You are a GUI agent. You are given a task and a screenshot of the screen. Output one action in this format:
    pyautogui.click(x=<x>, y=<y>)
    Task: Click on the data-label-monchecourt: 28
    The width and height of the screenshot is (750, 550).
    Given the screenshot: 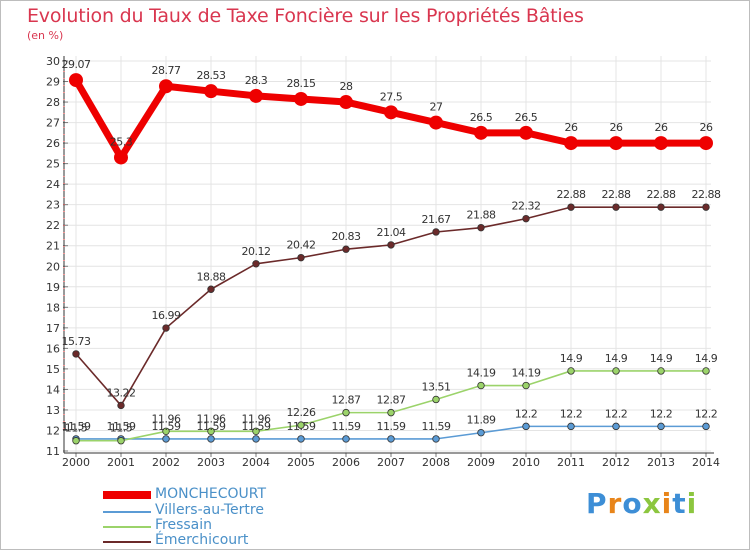 What is the action you would take?
    pyautogui.click(x=346, y=86)
    